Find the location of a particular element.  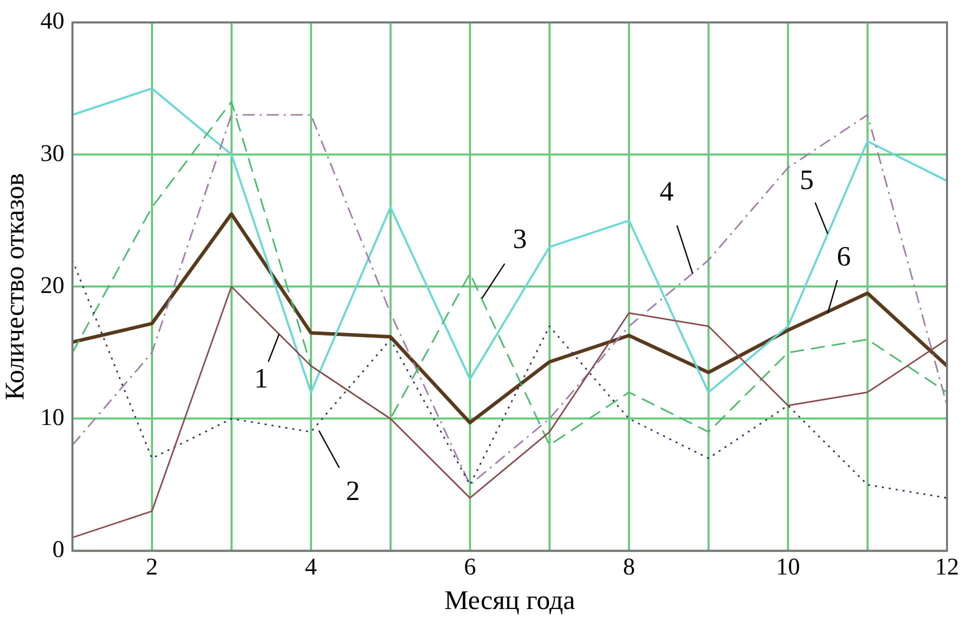

y-tick-label: 40 is located at coordinates (52, 21).